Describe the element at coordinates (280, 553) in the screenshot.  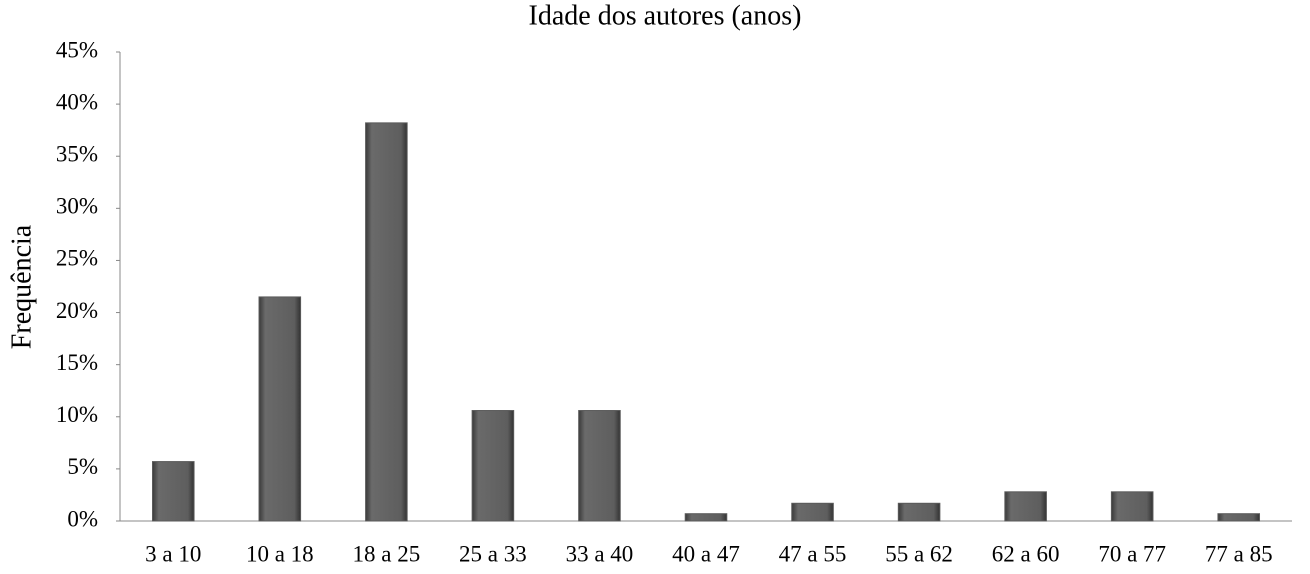
I see `x-tick-label: 10 a 18` at that location.